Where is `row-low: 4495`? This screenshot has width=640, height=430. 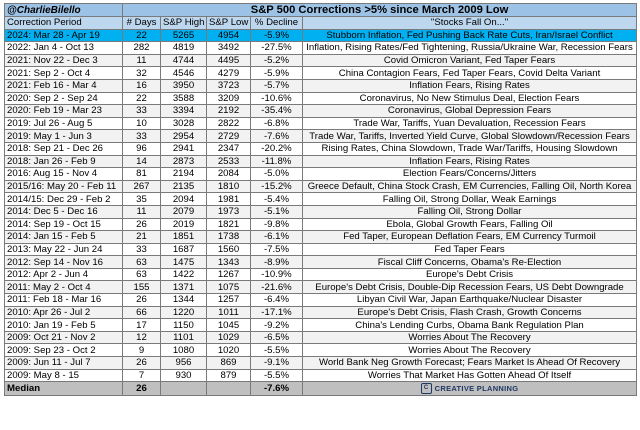 row-low: 4495 is located at coordinates (228, 60).